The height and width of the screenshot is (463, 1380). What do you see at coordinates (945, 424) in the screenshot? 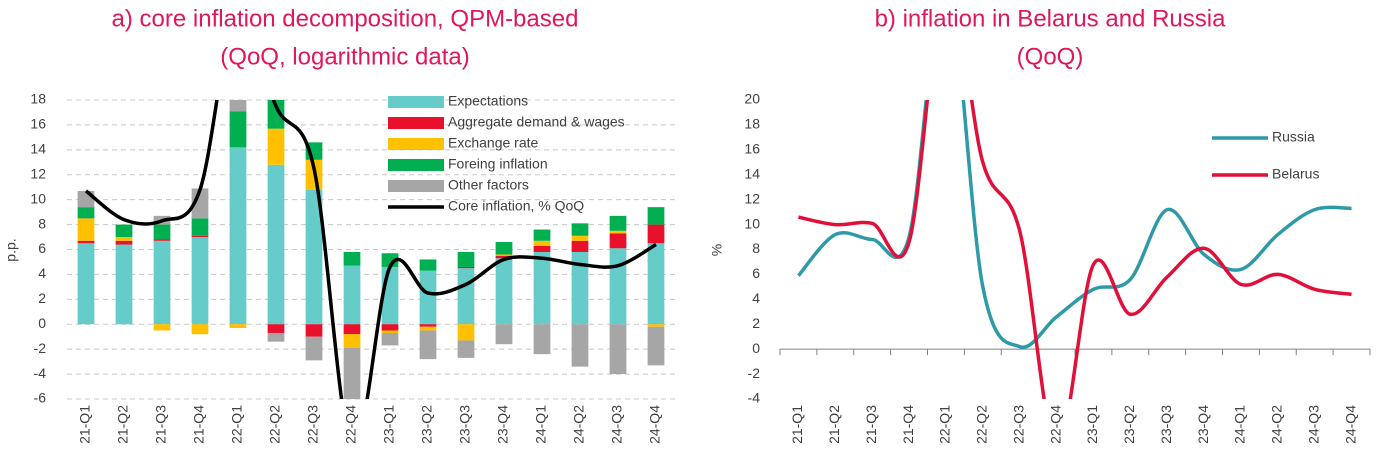
I see `x-tick-label: 22-Q1` at bounding box center [945, 424].